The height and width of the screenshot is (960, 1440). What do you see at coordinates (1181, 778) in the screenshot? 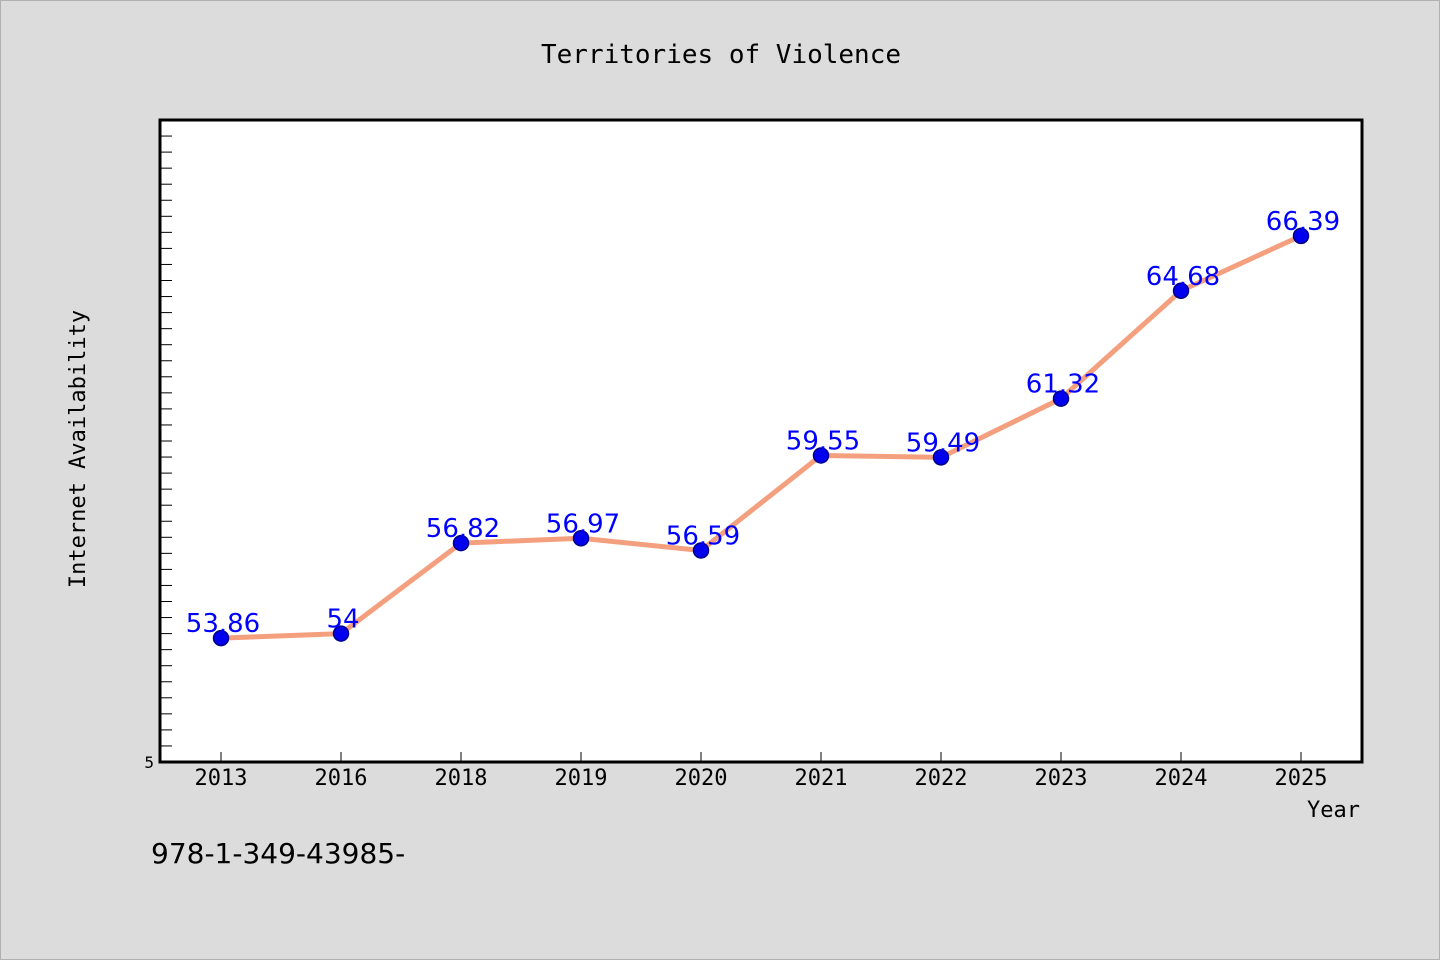
I see `x-axis-tick-label: 2024` at bounding box center [1181, 778].